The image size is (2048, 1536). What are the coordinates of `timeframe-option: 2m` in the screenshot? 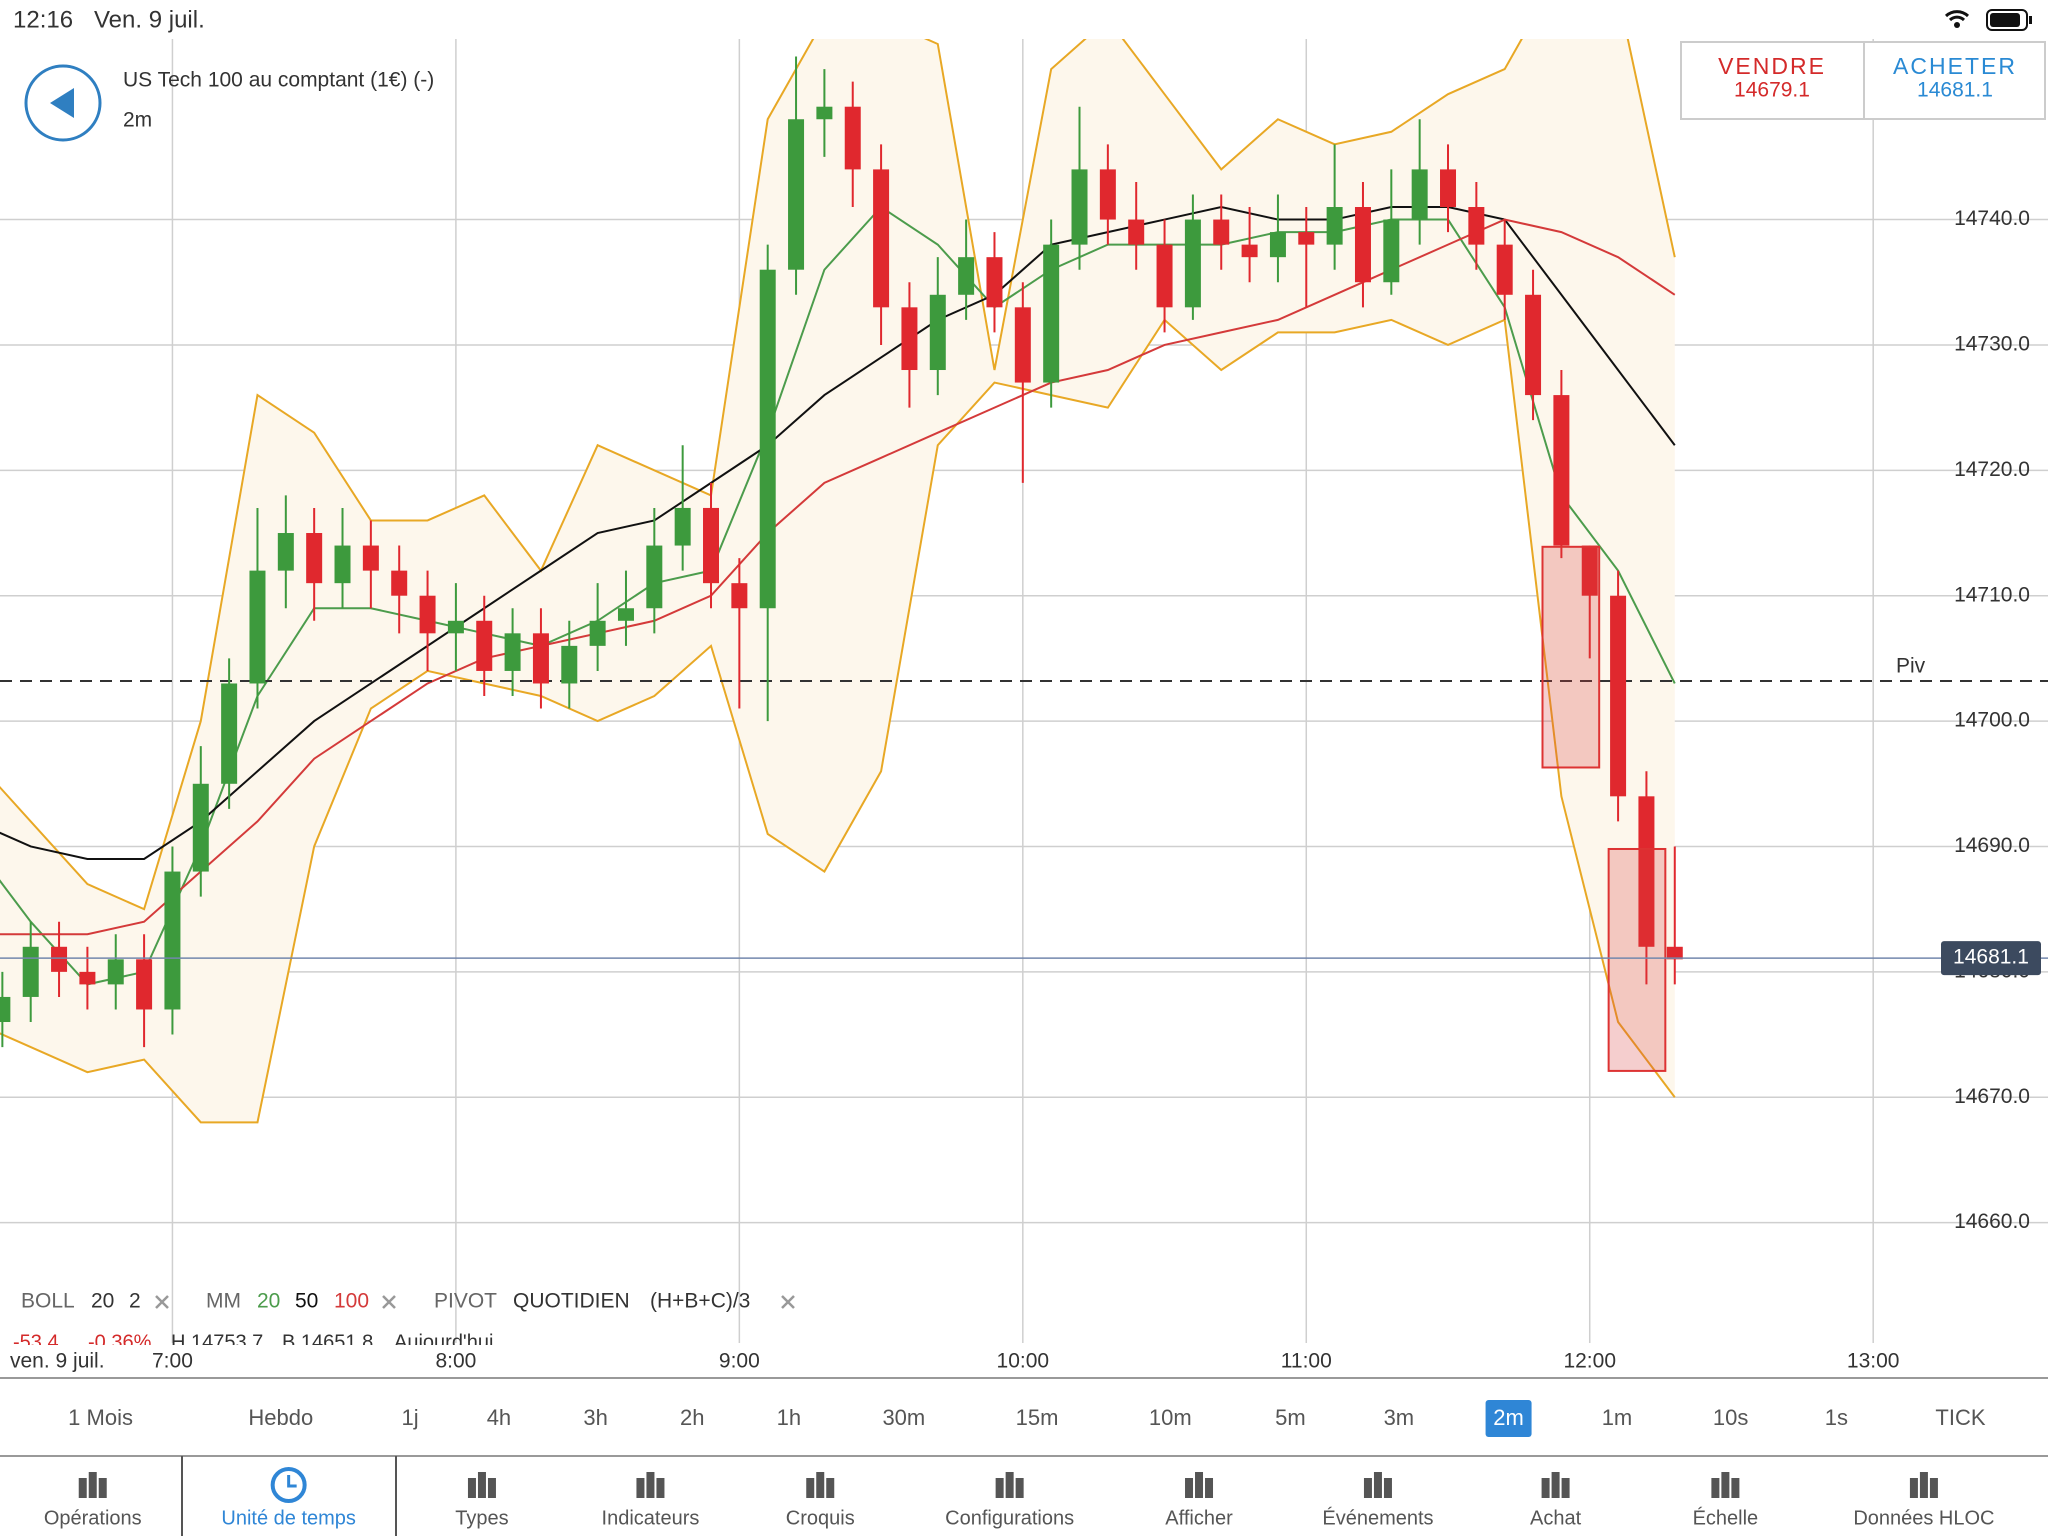 It's located at (1508, 1417).